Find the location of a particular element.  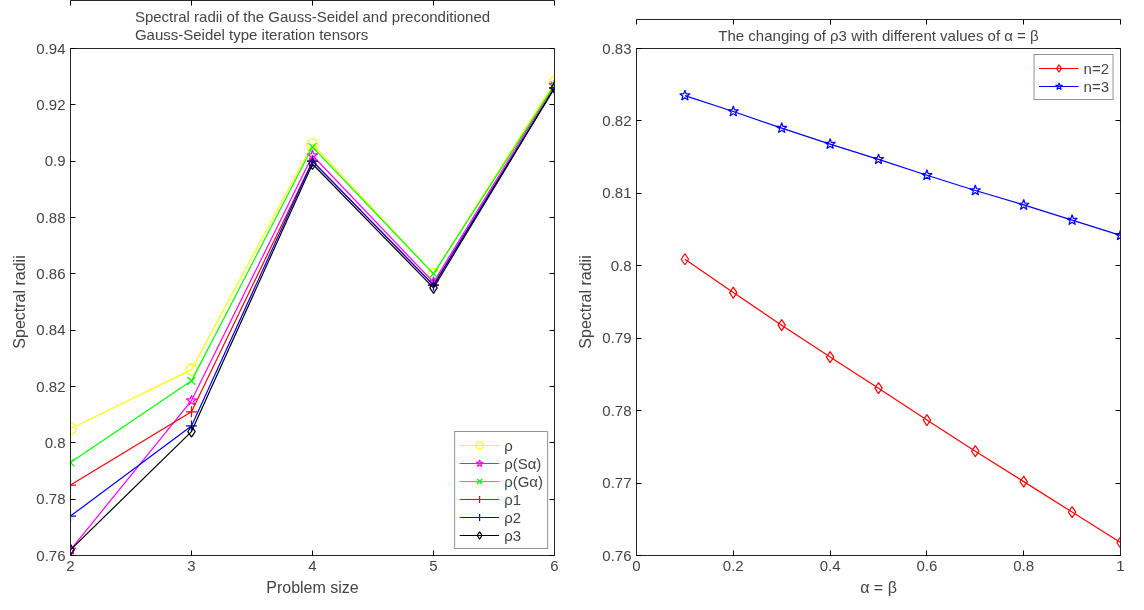

legend-label: ρ3 is located at coordinates (513, 535).